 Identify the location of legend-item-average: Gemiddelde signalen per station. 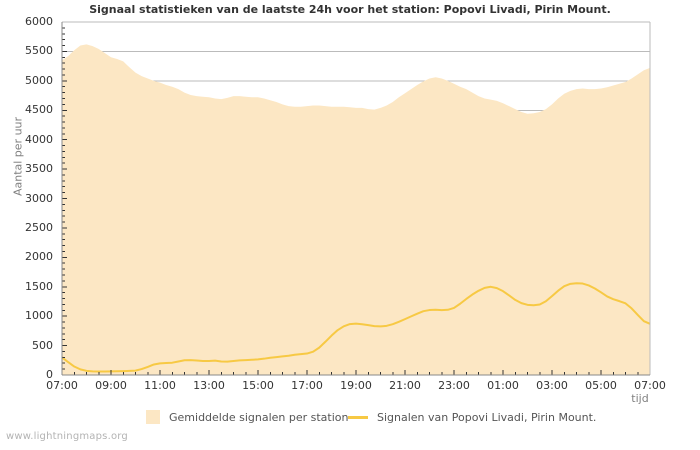
(247, 417).